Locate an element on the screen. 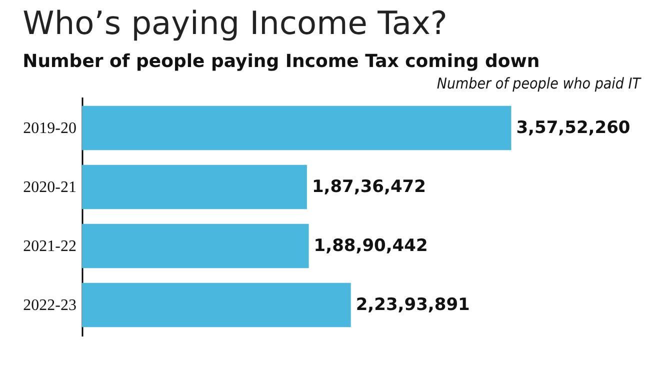 The image size is (660, 366). y-tick-label: 2021-22 is located at coordinates (49, 247).